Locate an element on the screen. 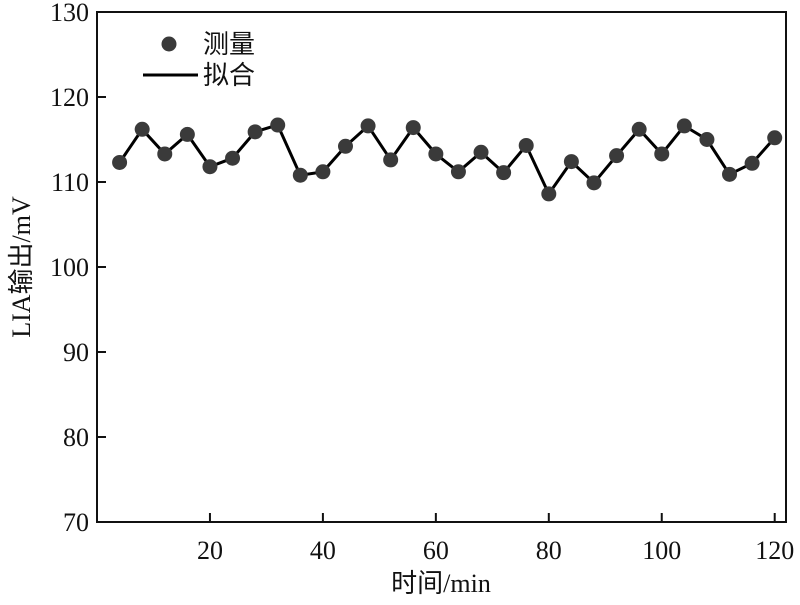 The image size is (800, 605). x-tick-label: 40 is located at coordinates (323, 550).